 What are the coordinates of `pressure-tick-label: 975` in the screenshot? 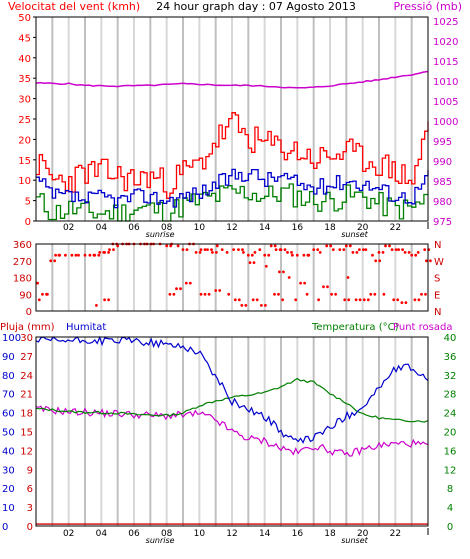 It's located at (442, 222).